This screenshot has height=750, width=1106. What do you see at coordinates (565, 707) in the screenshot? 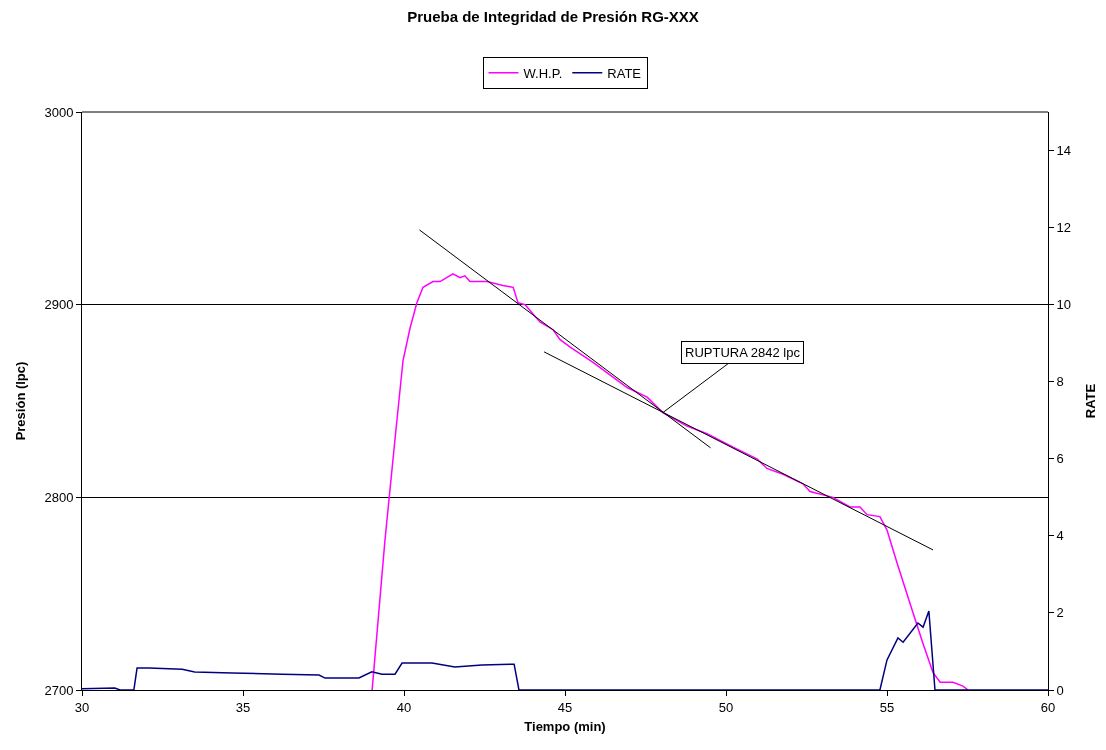
I see `x-tick-label: 45` at bounding box center [565, 707].